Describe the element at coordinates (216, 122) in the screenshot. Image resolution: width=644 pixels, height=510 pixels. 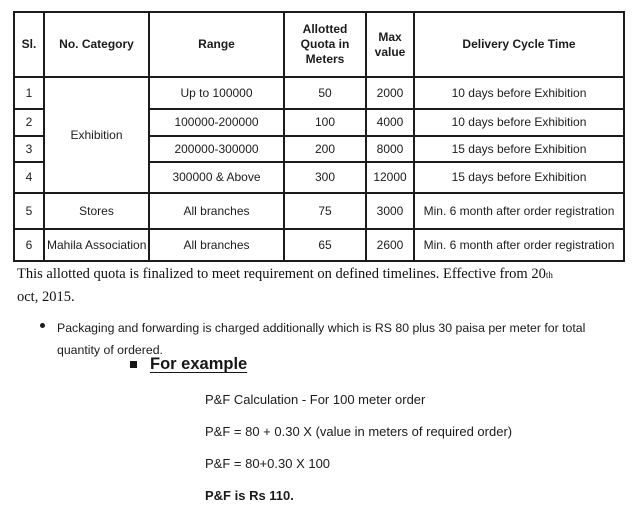
I see `range-cell: 100000-200000` at that location.